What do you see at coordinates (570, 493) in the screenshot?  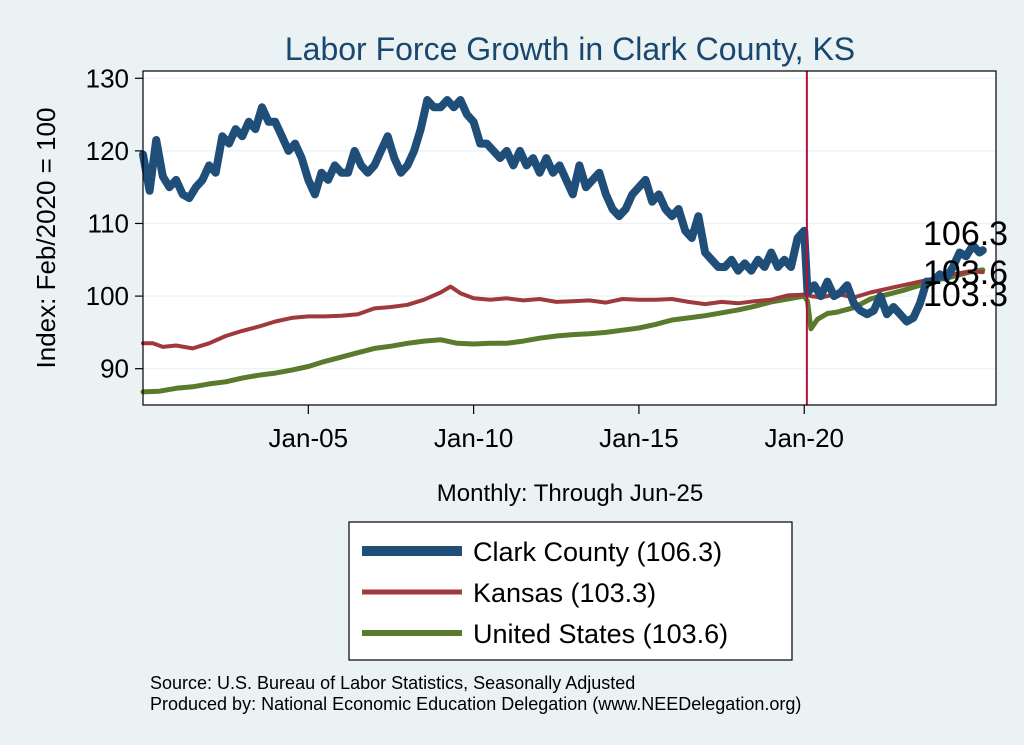 I see `x-axis-label: Monthly: Through Jun-25` at bounding box center [570, 493].